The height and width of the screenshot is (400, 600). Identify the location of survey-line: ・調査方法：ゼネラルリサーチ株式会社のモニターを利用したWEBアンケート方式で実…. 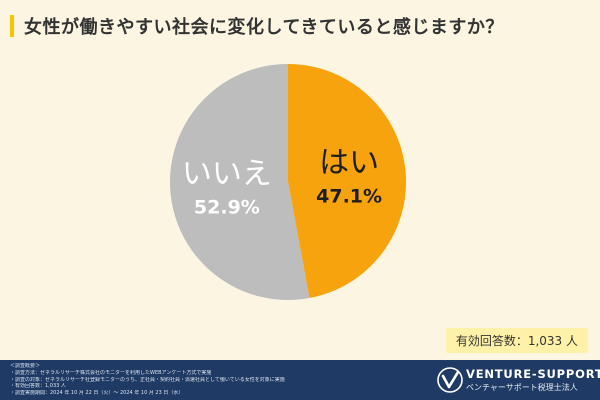
(111, 372).